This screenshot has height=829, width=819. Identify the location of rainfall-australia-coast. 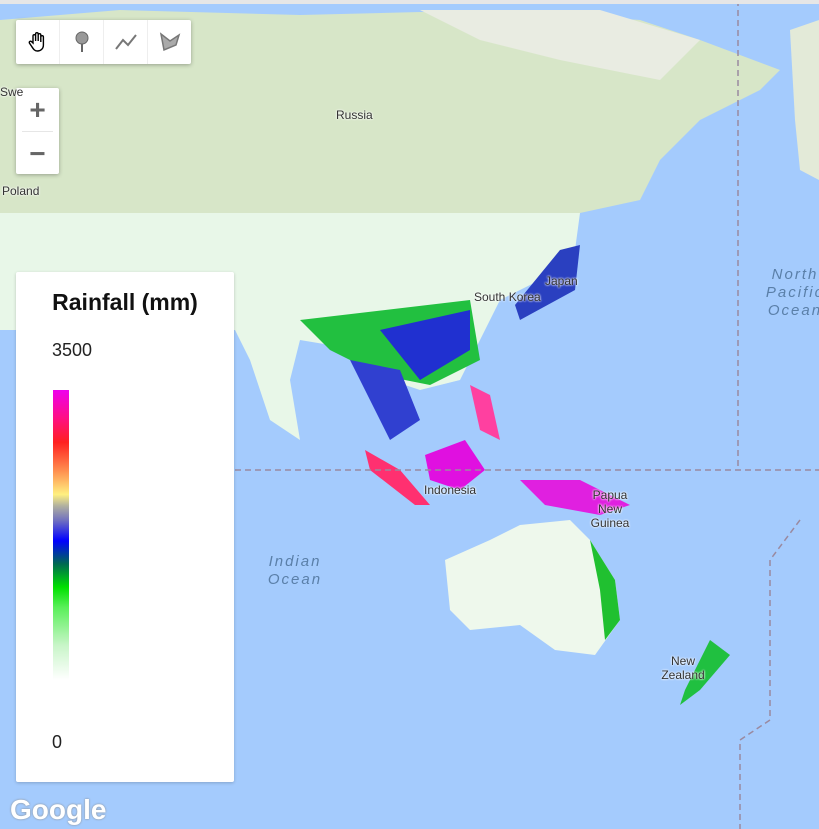
(605, 590).